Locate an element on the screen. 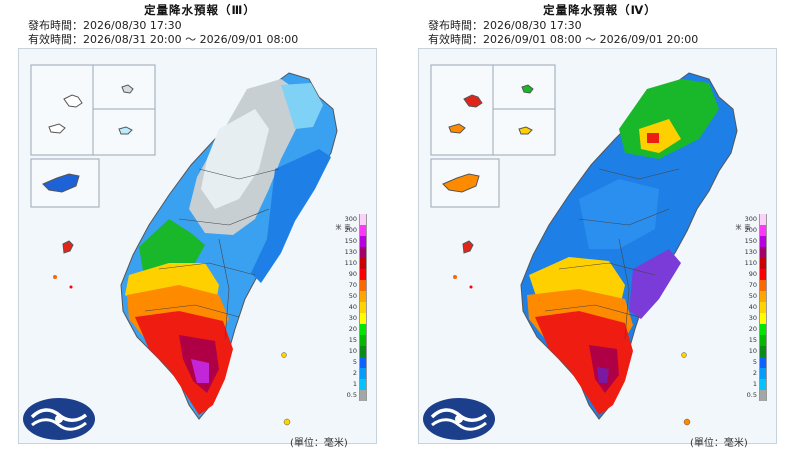  legend-label: 50 is located at coordinates (352, 296).